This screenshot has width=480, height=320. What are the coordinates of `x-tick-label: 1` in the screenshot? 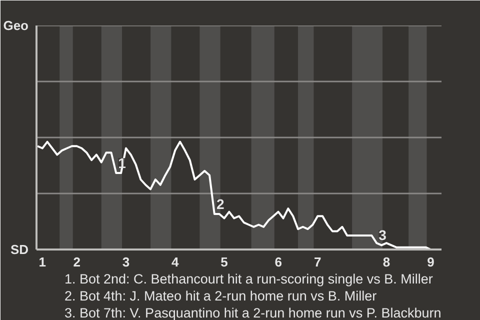 It's located at (42, 262).